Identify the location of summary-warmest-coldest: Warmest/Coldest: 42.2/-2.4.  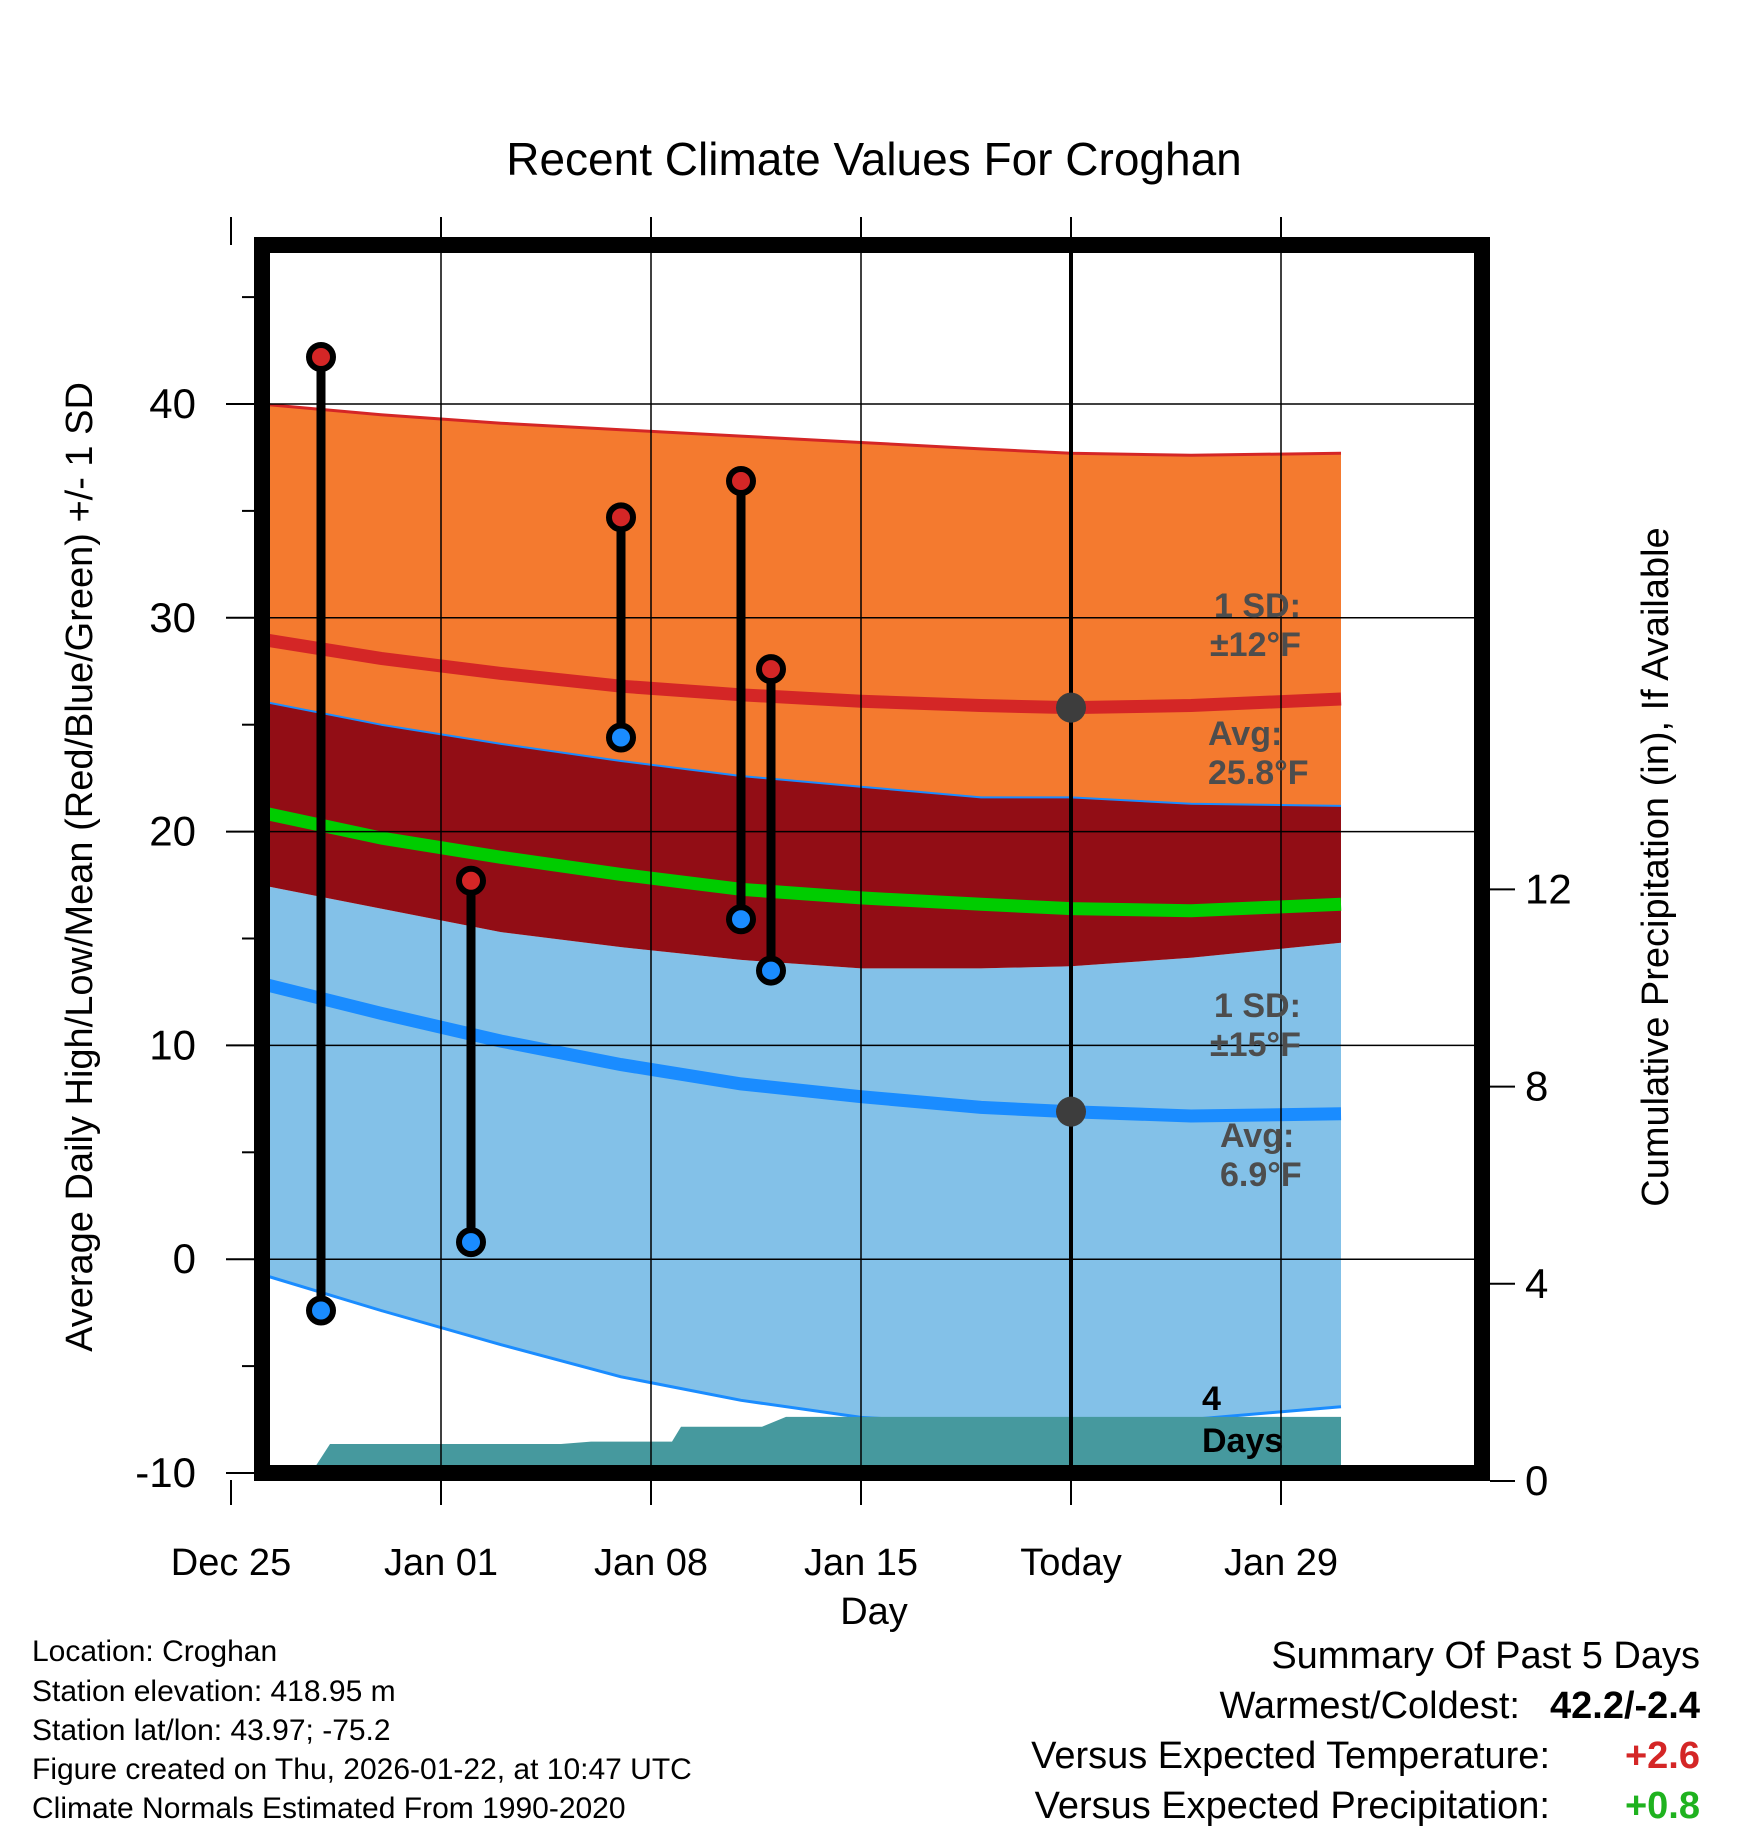
(1459, 1706).